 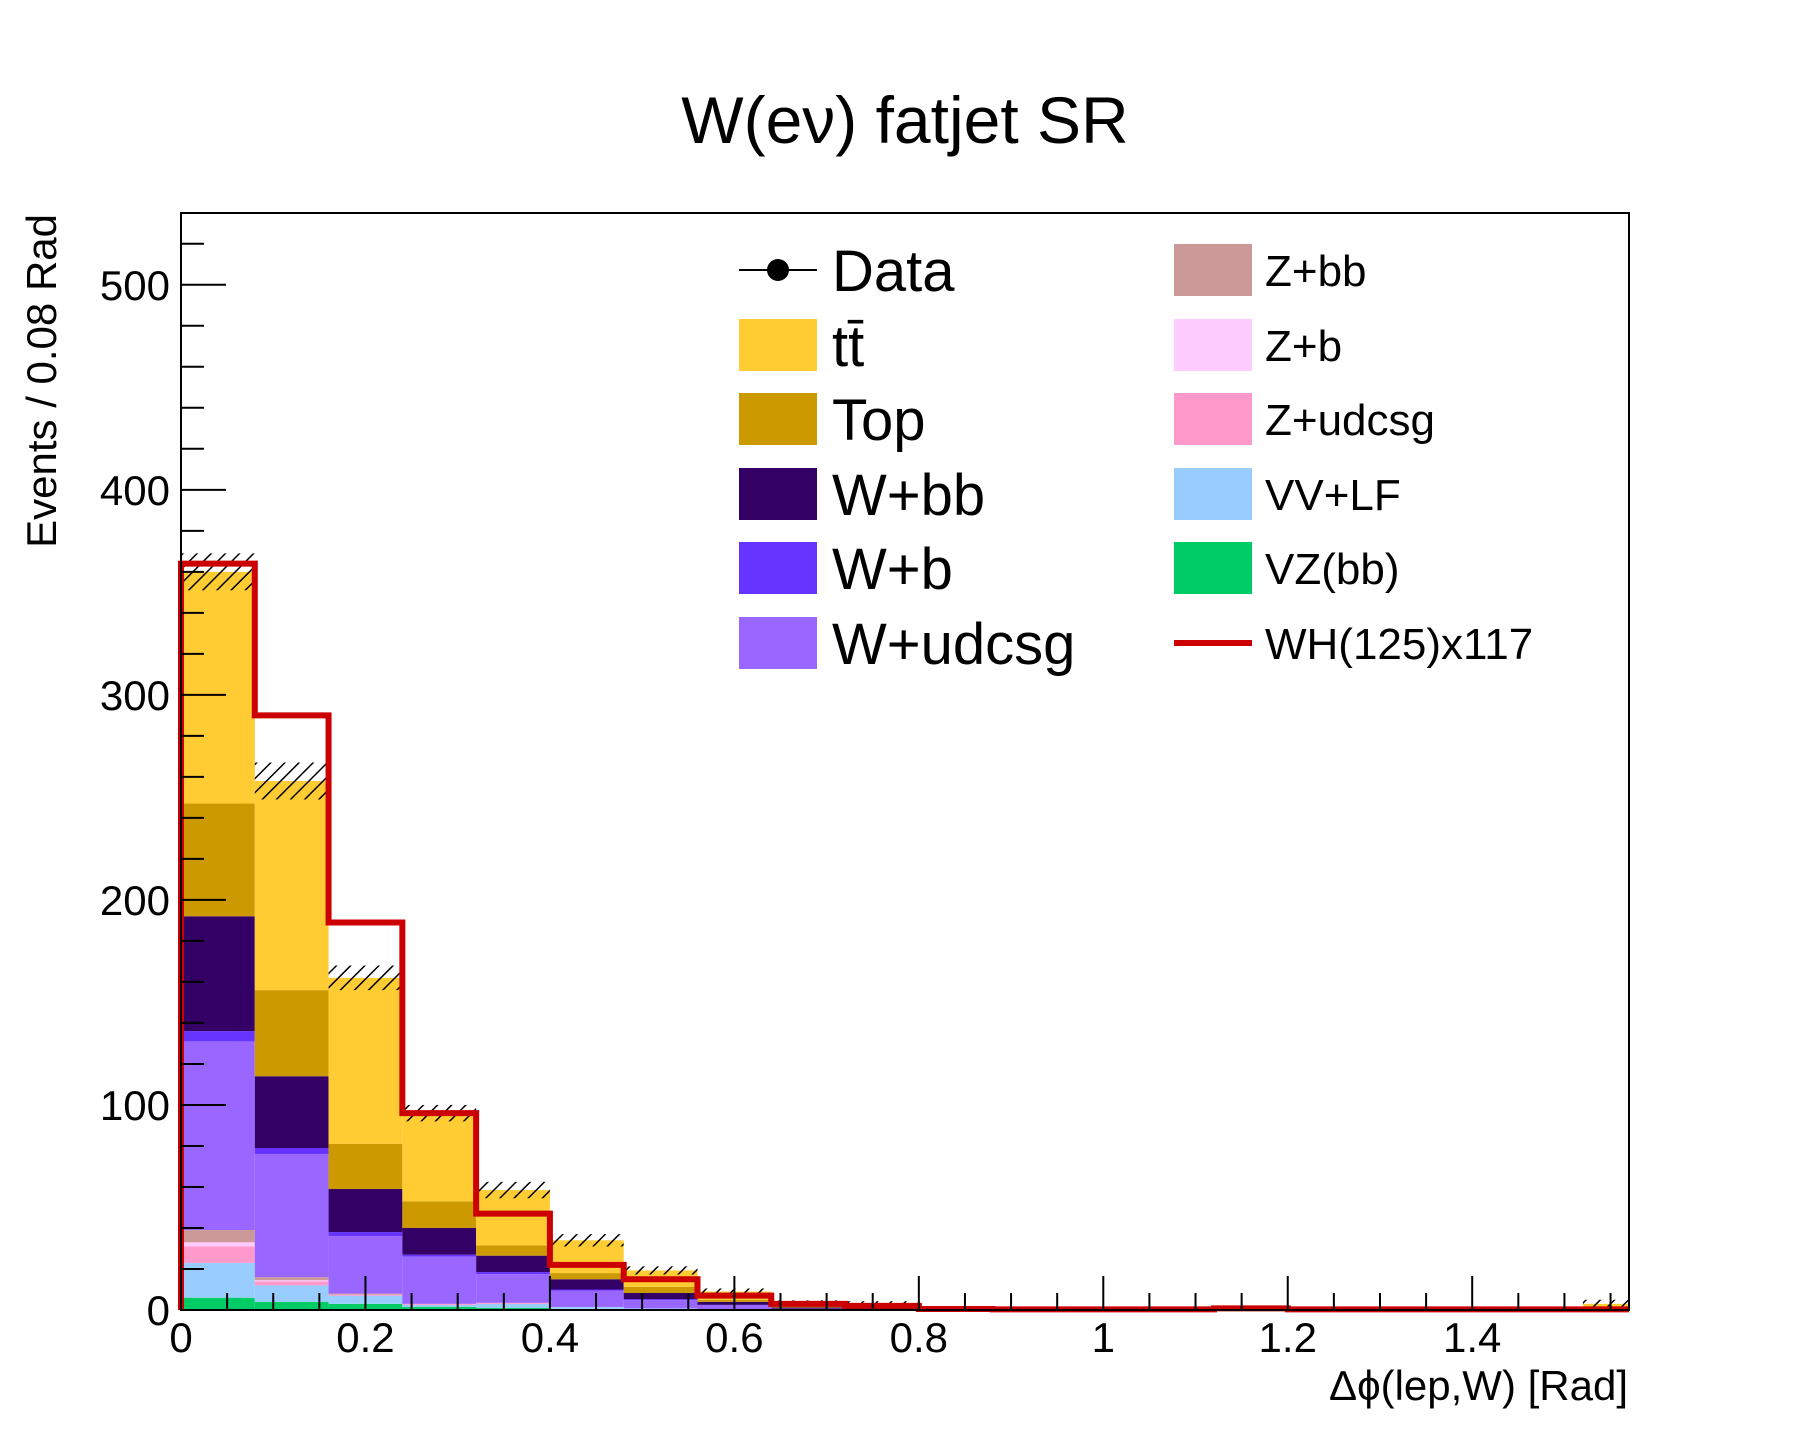 I want to click on legend-label: Z+b, so click(x=1303, y=346).